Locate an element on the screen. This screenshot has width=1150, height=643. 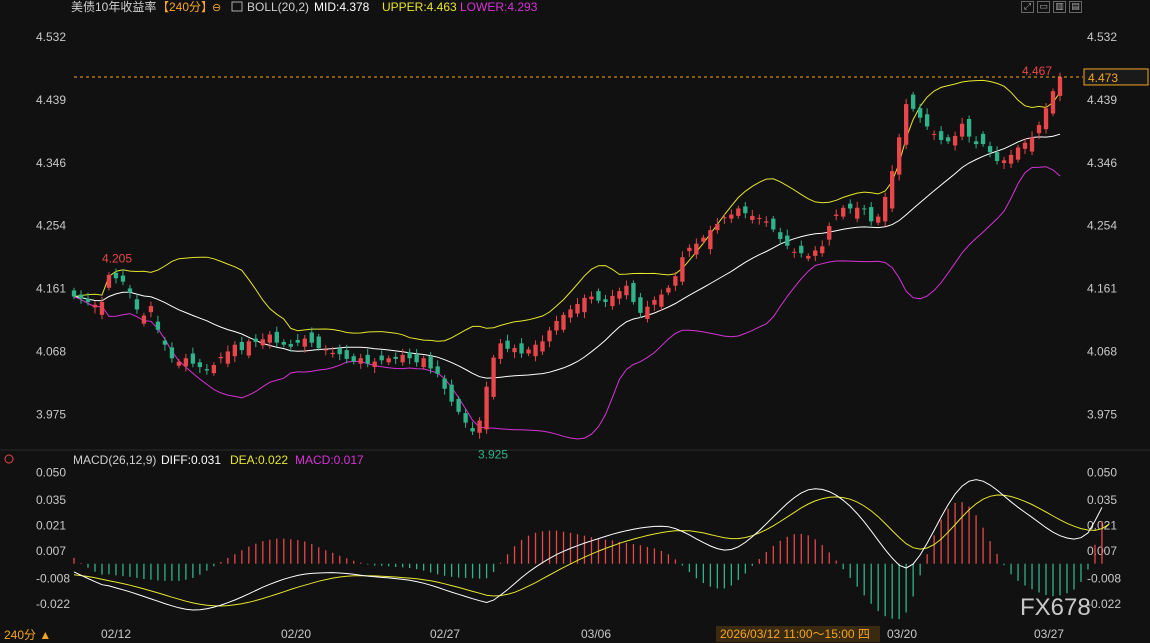
settings-icon: ⊖ is located at coordinates (216, 8).